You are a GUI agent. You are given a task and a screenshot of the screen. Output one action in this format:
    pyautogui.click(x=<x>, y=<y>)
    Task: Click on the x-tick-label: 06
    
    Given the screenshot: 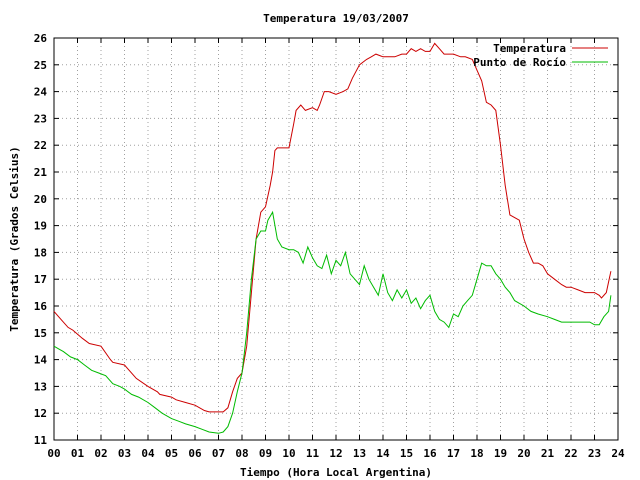 What is the action you would take?
    pyautogui.click(x=195, y=453)
    